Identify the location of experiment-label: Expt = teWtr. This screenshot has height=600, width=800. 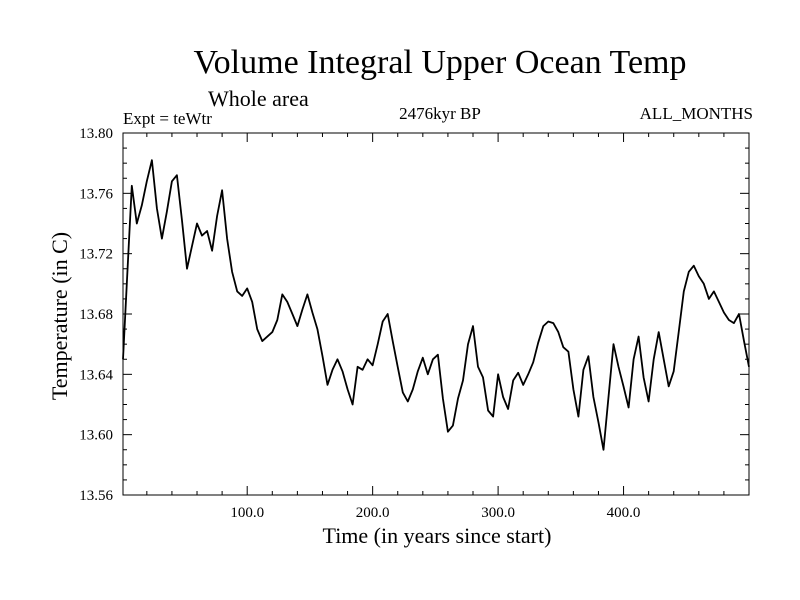
(167, 118).